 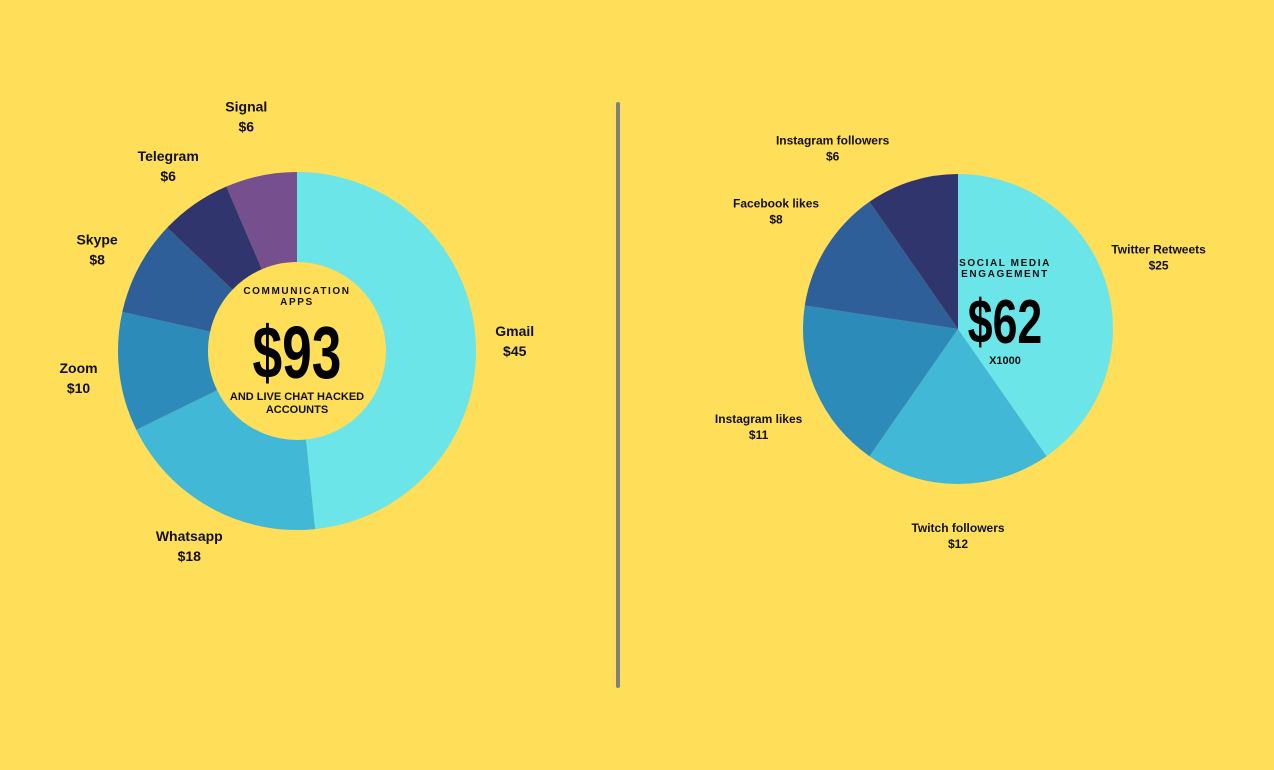 What do you see at coordinates (226, 460) in the screenshot?
I see `slice-whatsapp` at bounding box center [226, 460].